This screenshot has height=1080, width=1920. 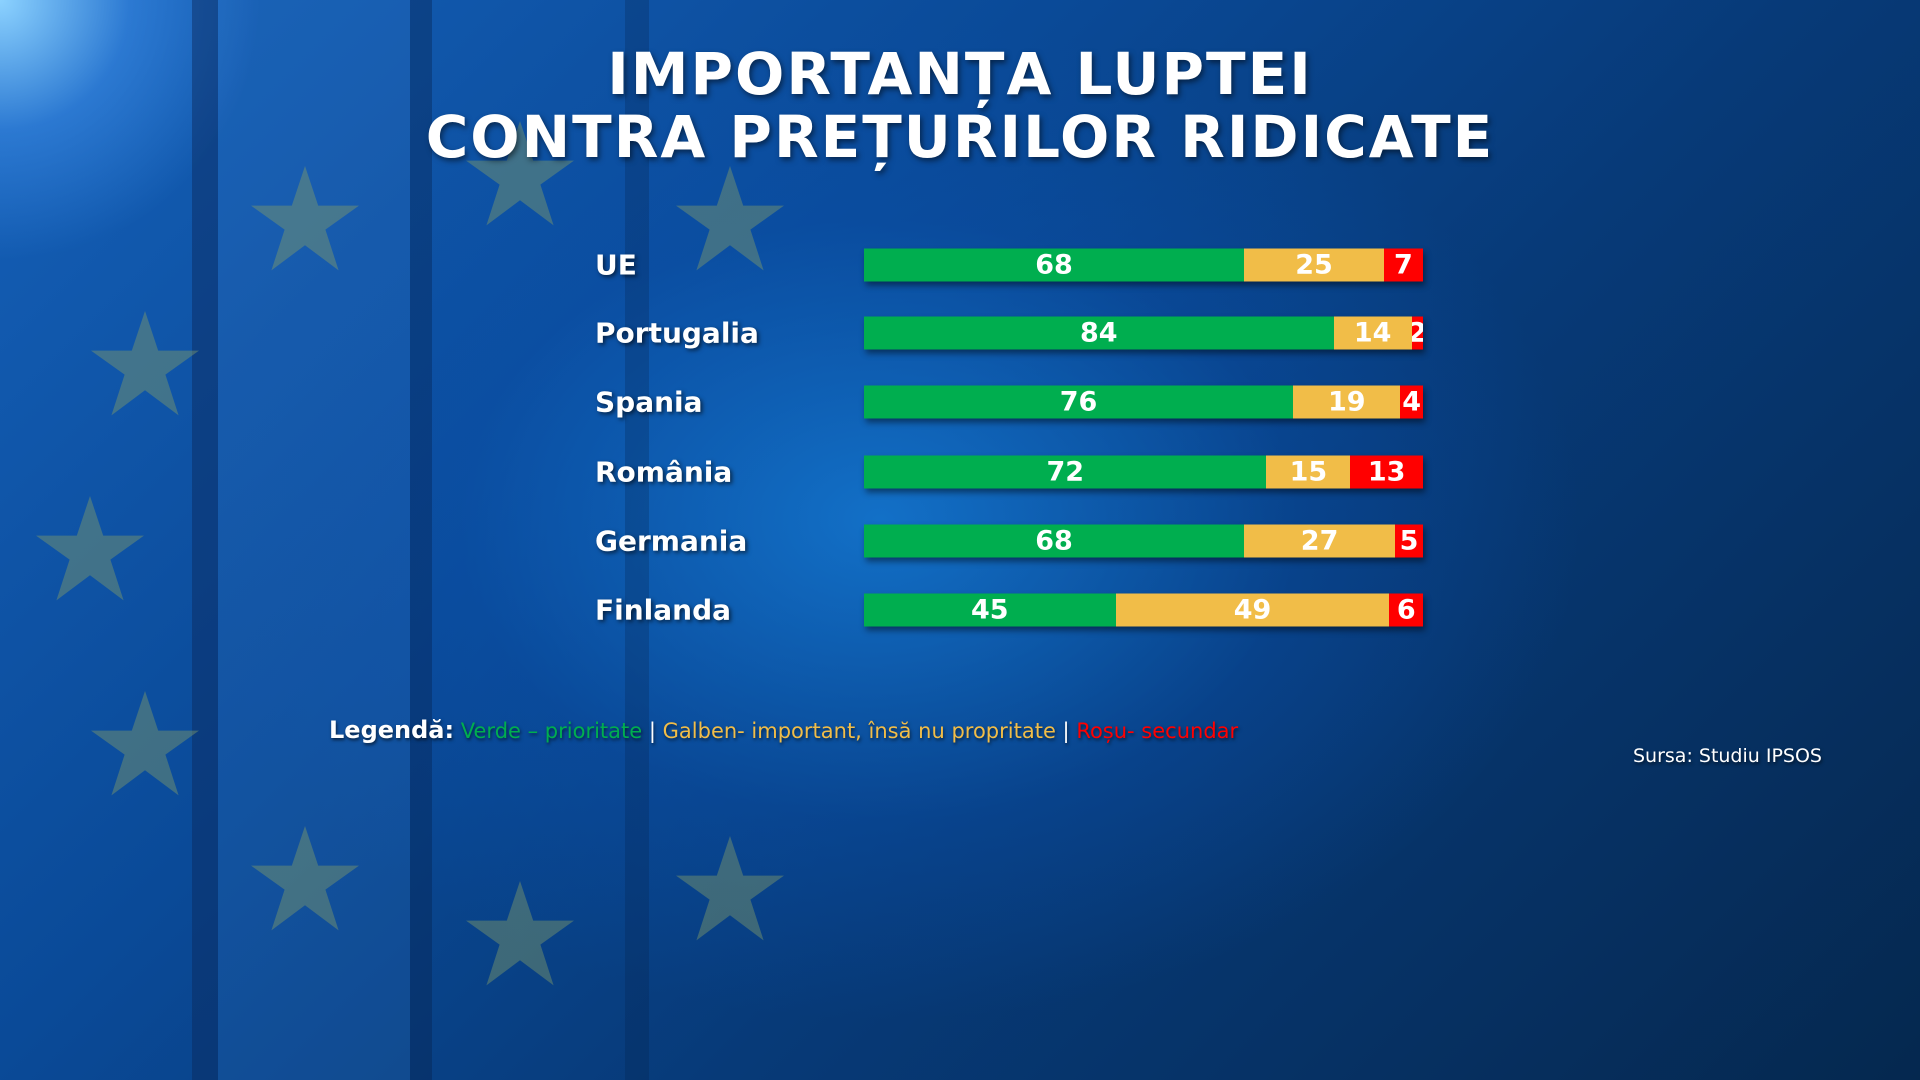 I want to click on bar-segment-yellow: 49, so click(x=1252, y=610).